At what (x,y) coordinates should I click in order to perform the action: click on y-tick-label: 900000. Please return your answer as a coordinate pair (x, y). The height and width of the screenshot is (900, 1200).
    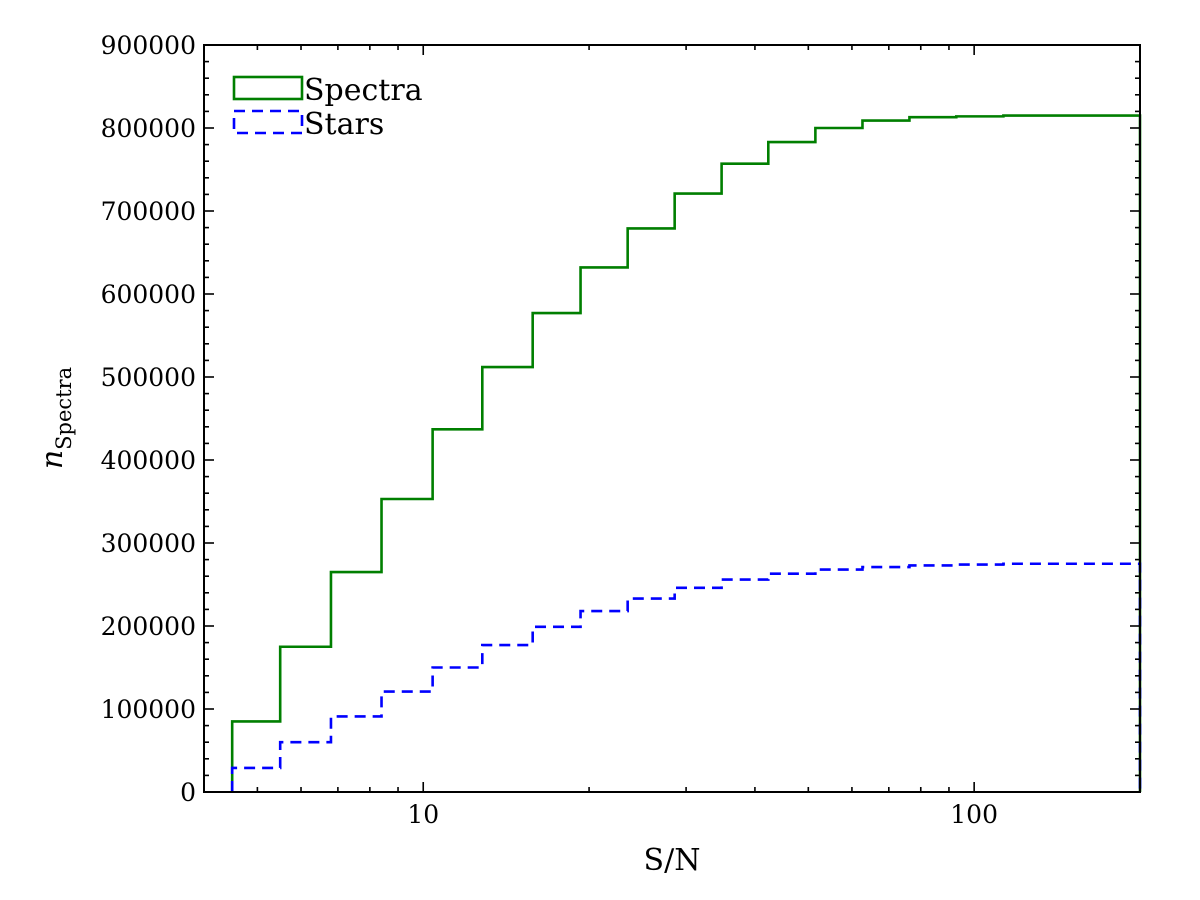
    Looking at the image, I should click on (148, 45).